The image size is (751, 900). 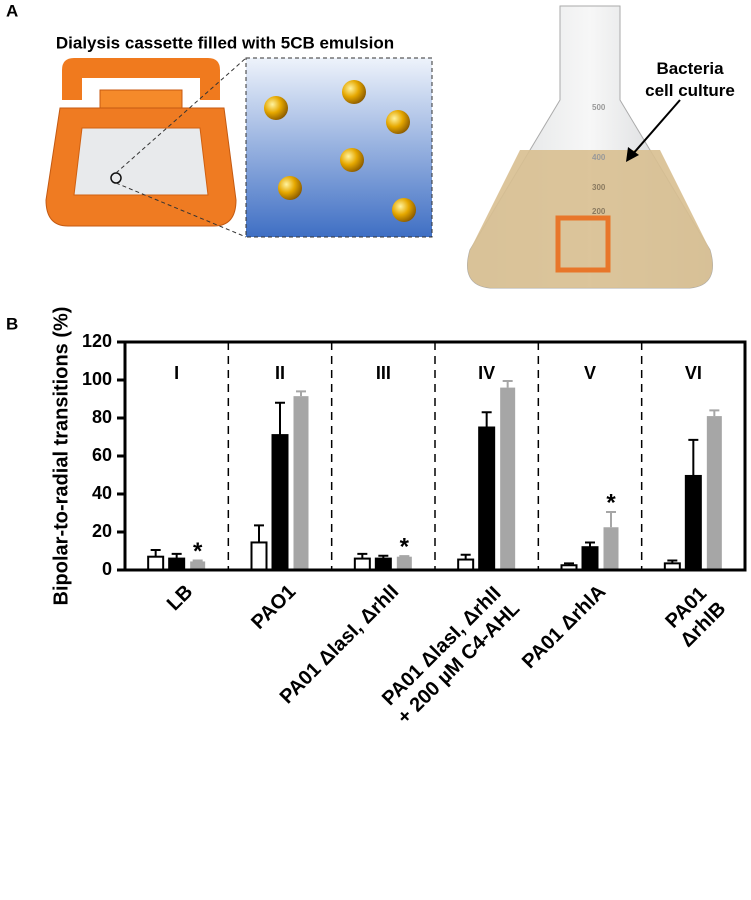 What do you see at coordinates (102, 493) in the screenshot?
I see `y-tick-label: 40` at bounding box center [102, 493].